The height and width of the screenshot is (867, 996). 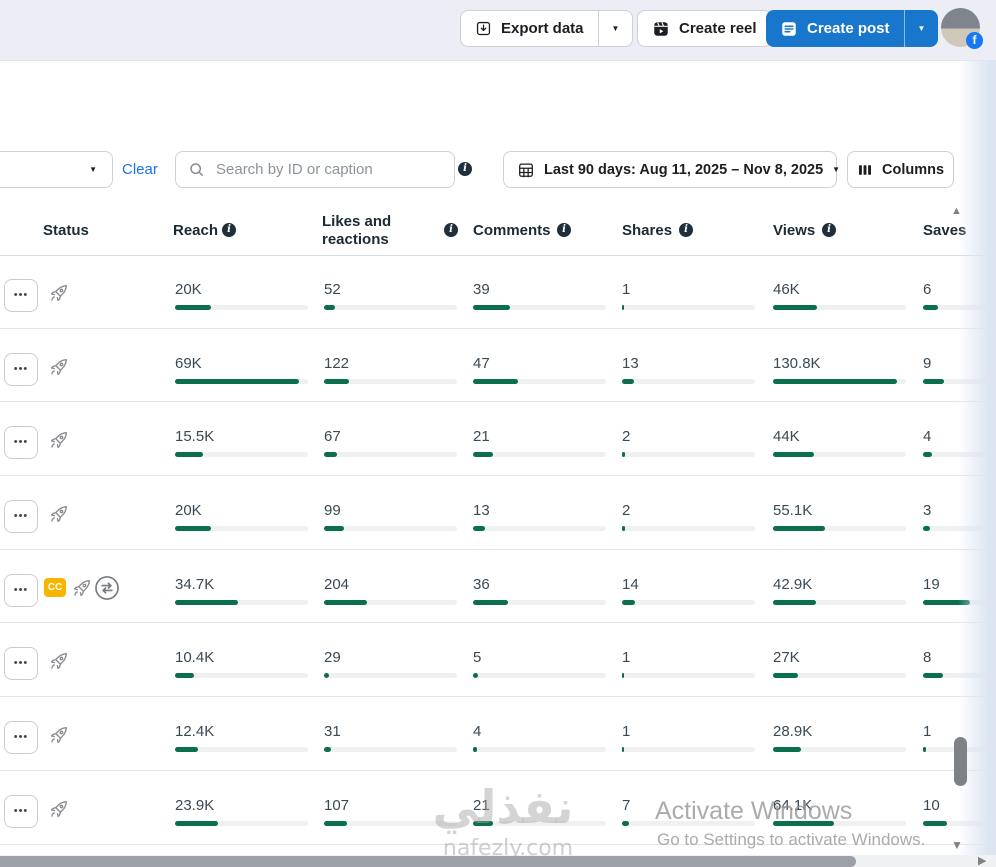 What do you see at coordinates (977, 457) in the screenshot?
I see `table-edge-fade` at bounding box center [977, 457].